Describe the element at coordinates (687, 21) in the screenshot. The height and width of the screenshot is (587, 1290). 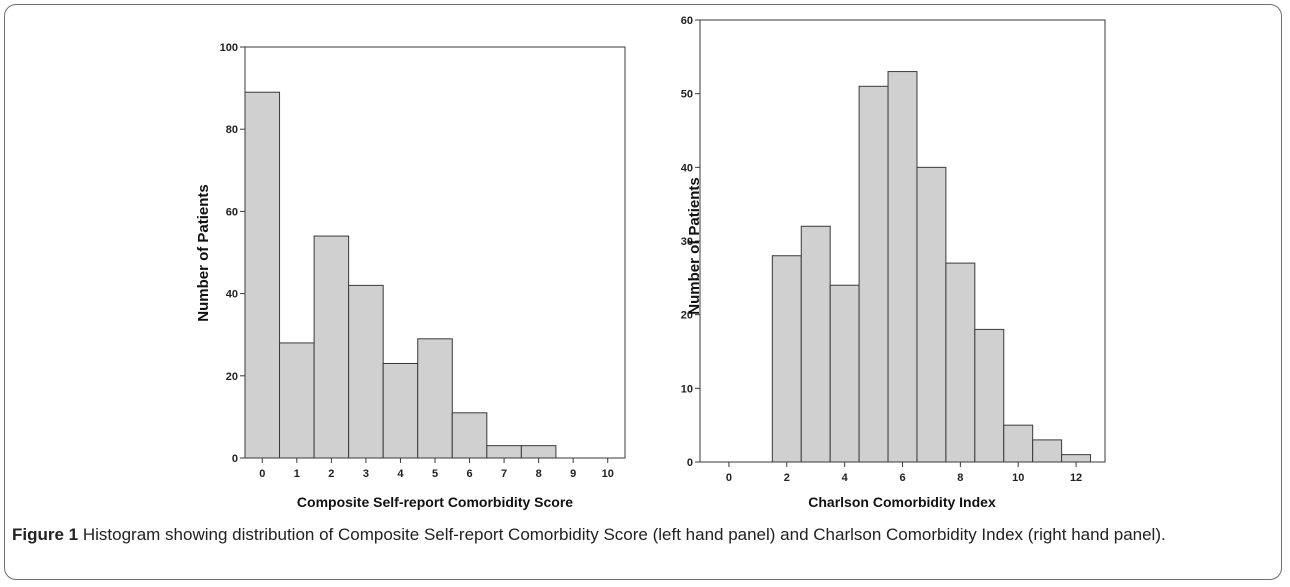
I see `right-y-tick-label-60: 60` at that location.